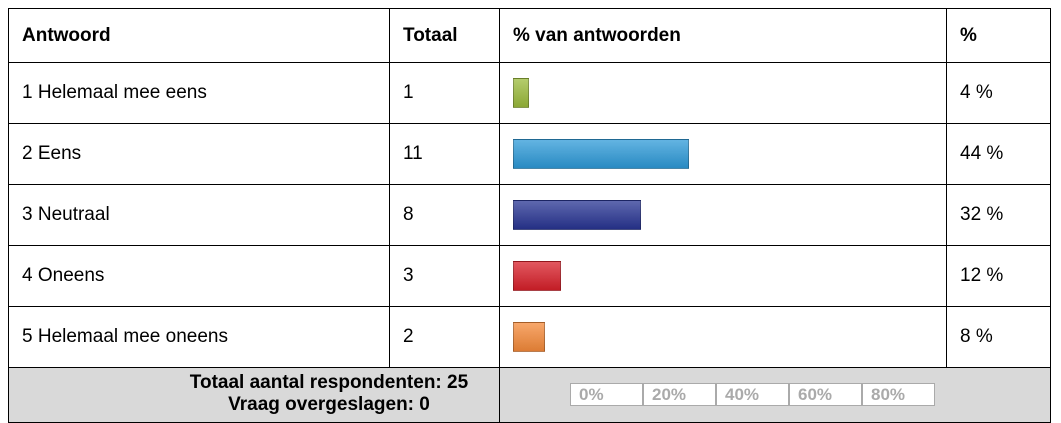  Describe the element at coordinates (998, 154) in the screenshot. I see `percent-cell: 44 %` at that location.